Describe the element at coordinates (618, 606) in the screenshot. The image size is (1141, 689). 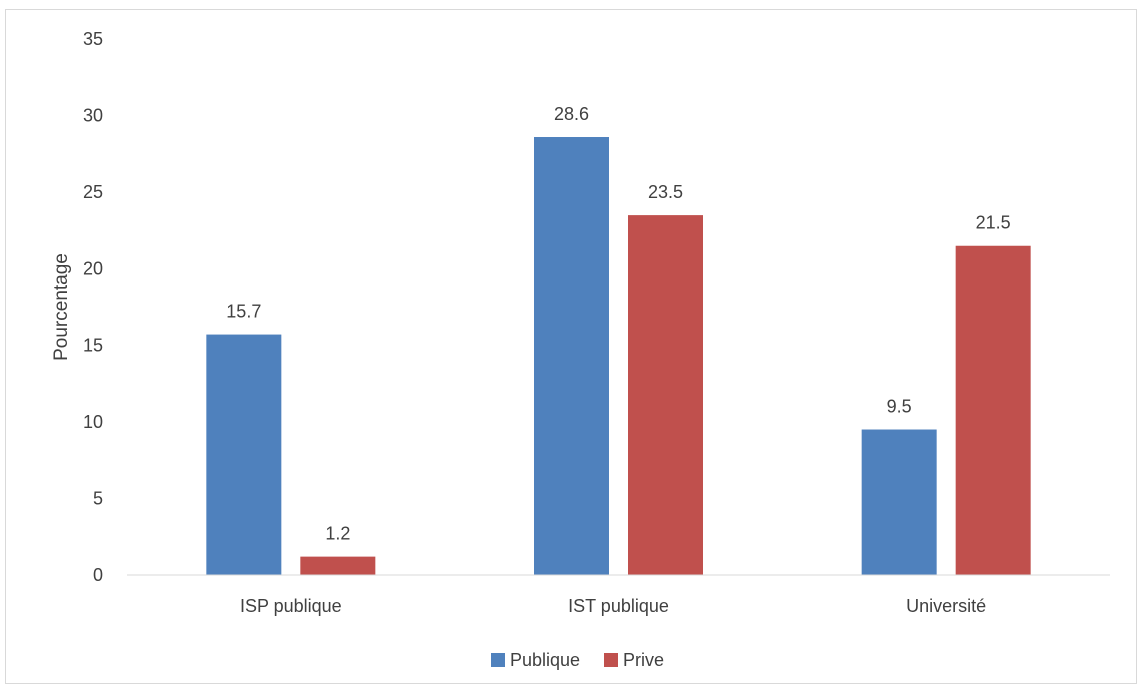
I see `x-category-label: IST publique` at that location.